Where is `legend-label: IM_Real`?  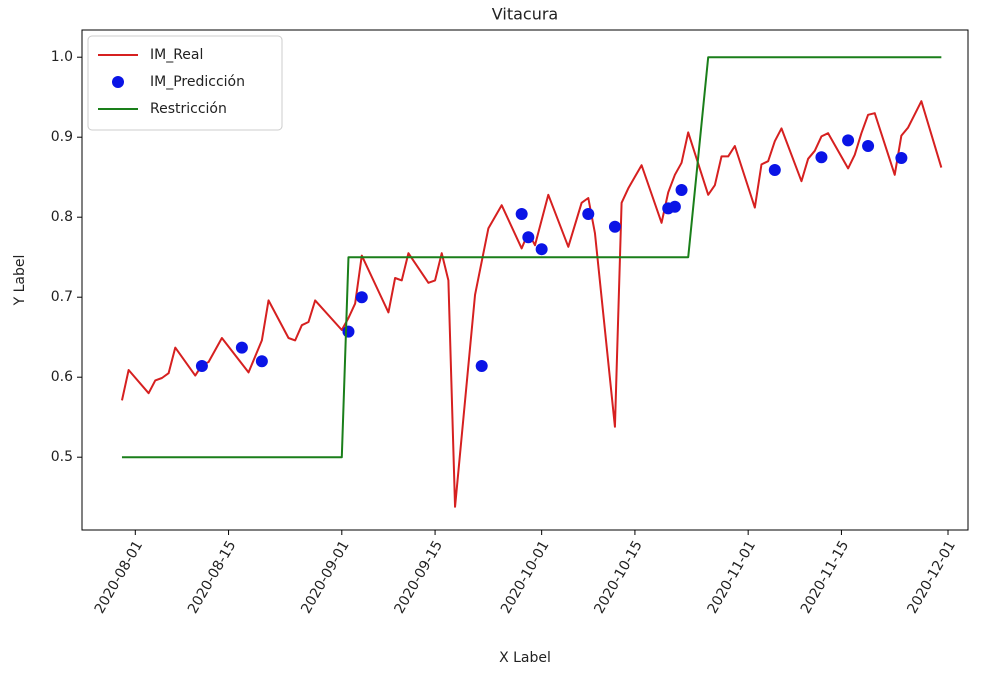
legend-label: IM_Real is located at coordinates (176, 55).